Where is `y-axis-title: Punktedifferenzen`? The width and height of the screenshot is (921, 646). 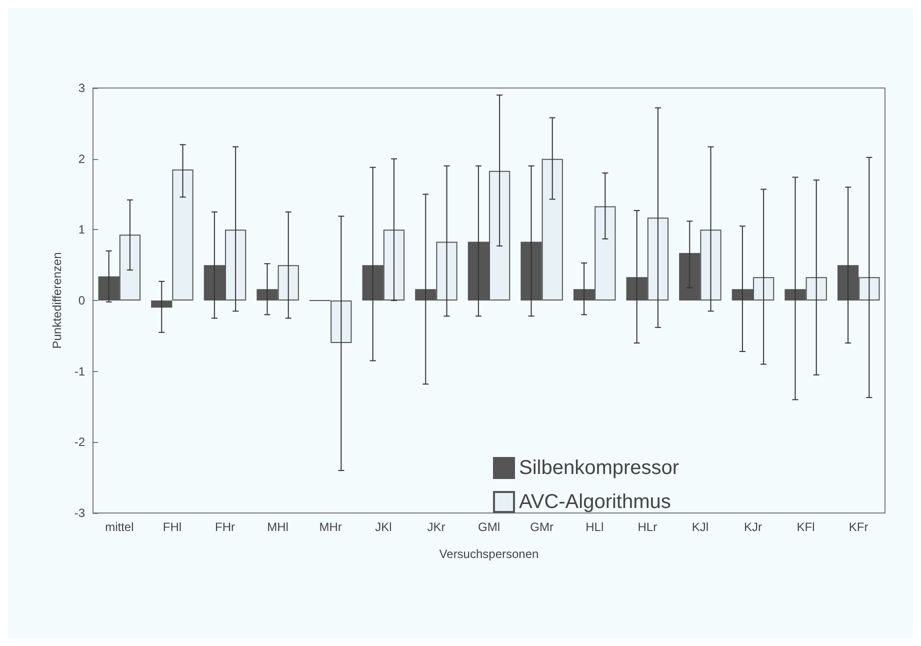 y-axis-title: Punktedifferenzen is located at coordinates (57, 300).